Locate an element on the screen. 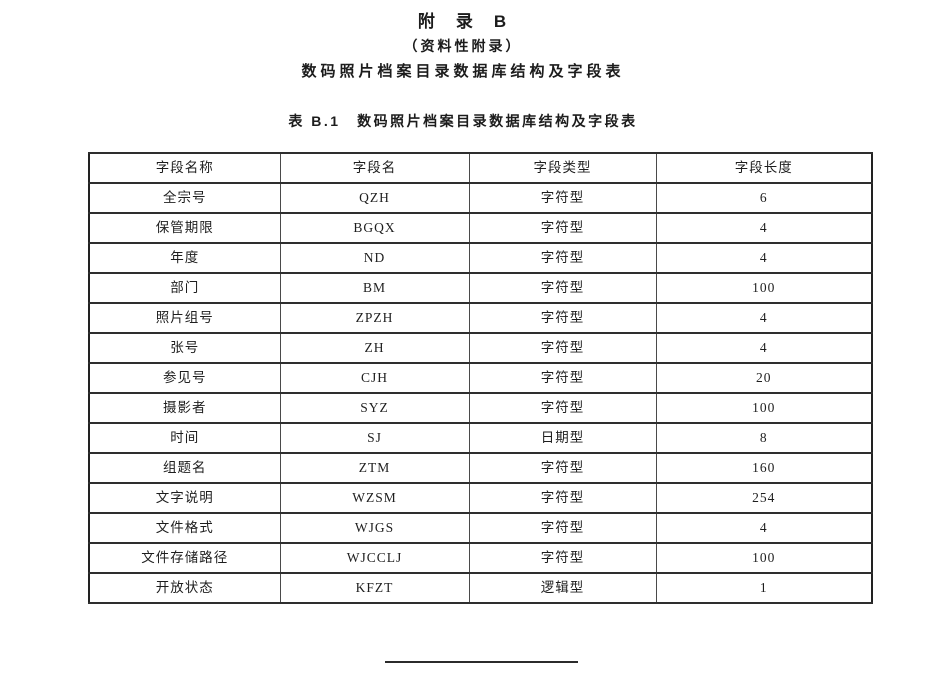 The image size is (926, 680). table-row: 年度 ND 字符型 4 is located at coordinates (480, 258).